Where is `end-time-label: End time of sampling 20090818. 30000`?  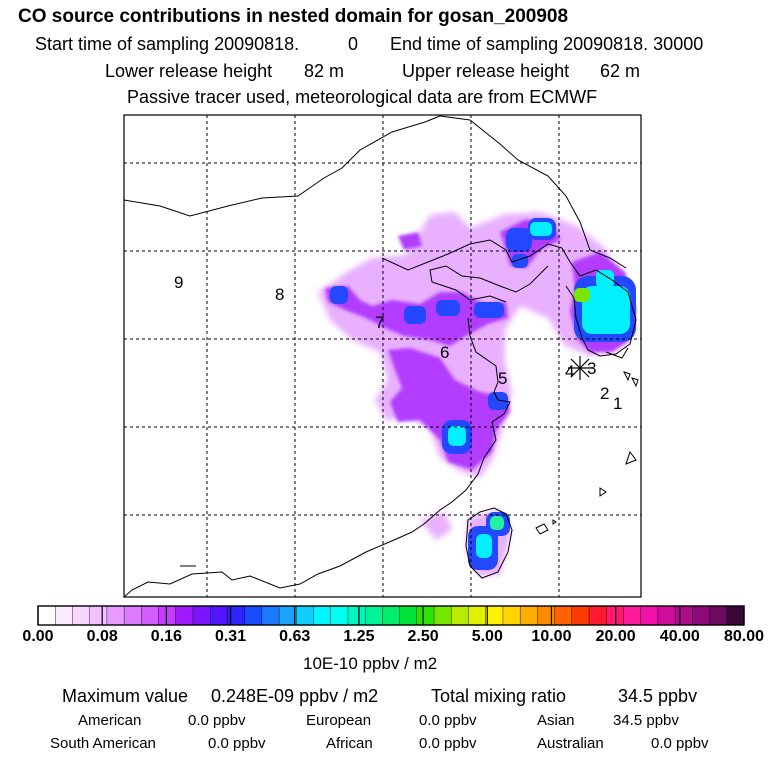 end-time-label: End time of sampling 20090818. 30000 is located at coordinates (547, 44).